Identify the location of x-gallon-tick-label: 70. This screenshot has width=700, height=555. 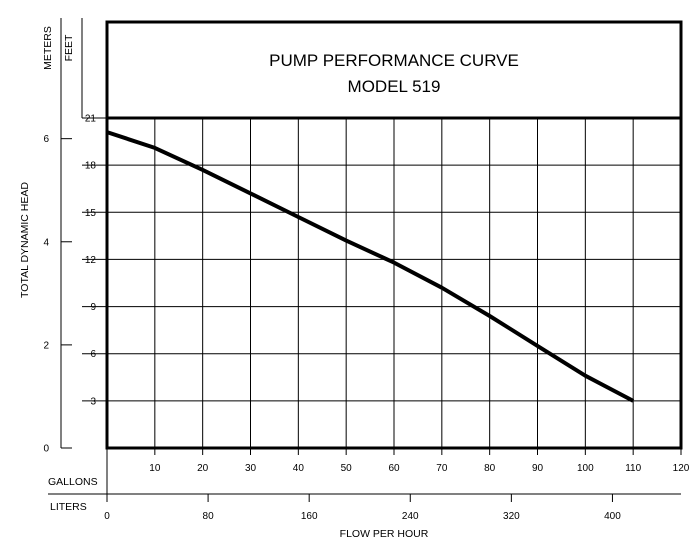
(442, 468).